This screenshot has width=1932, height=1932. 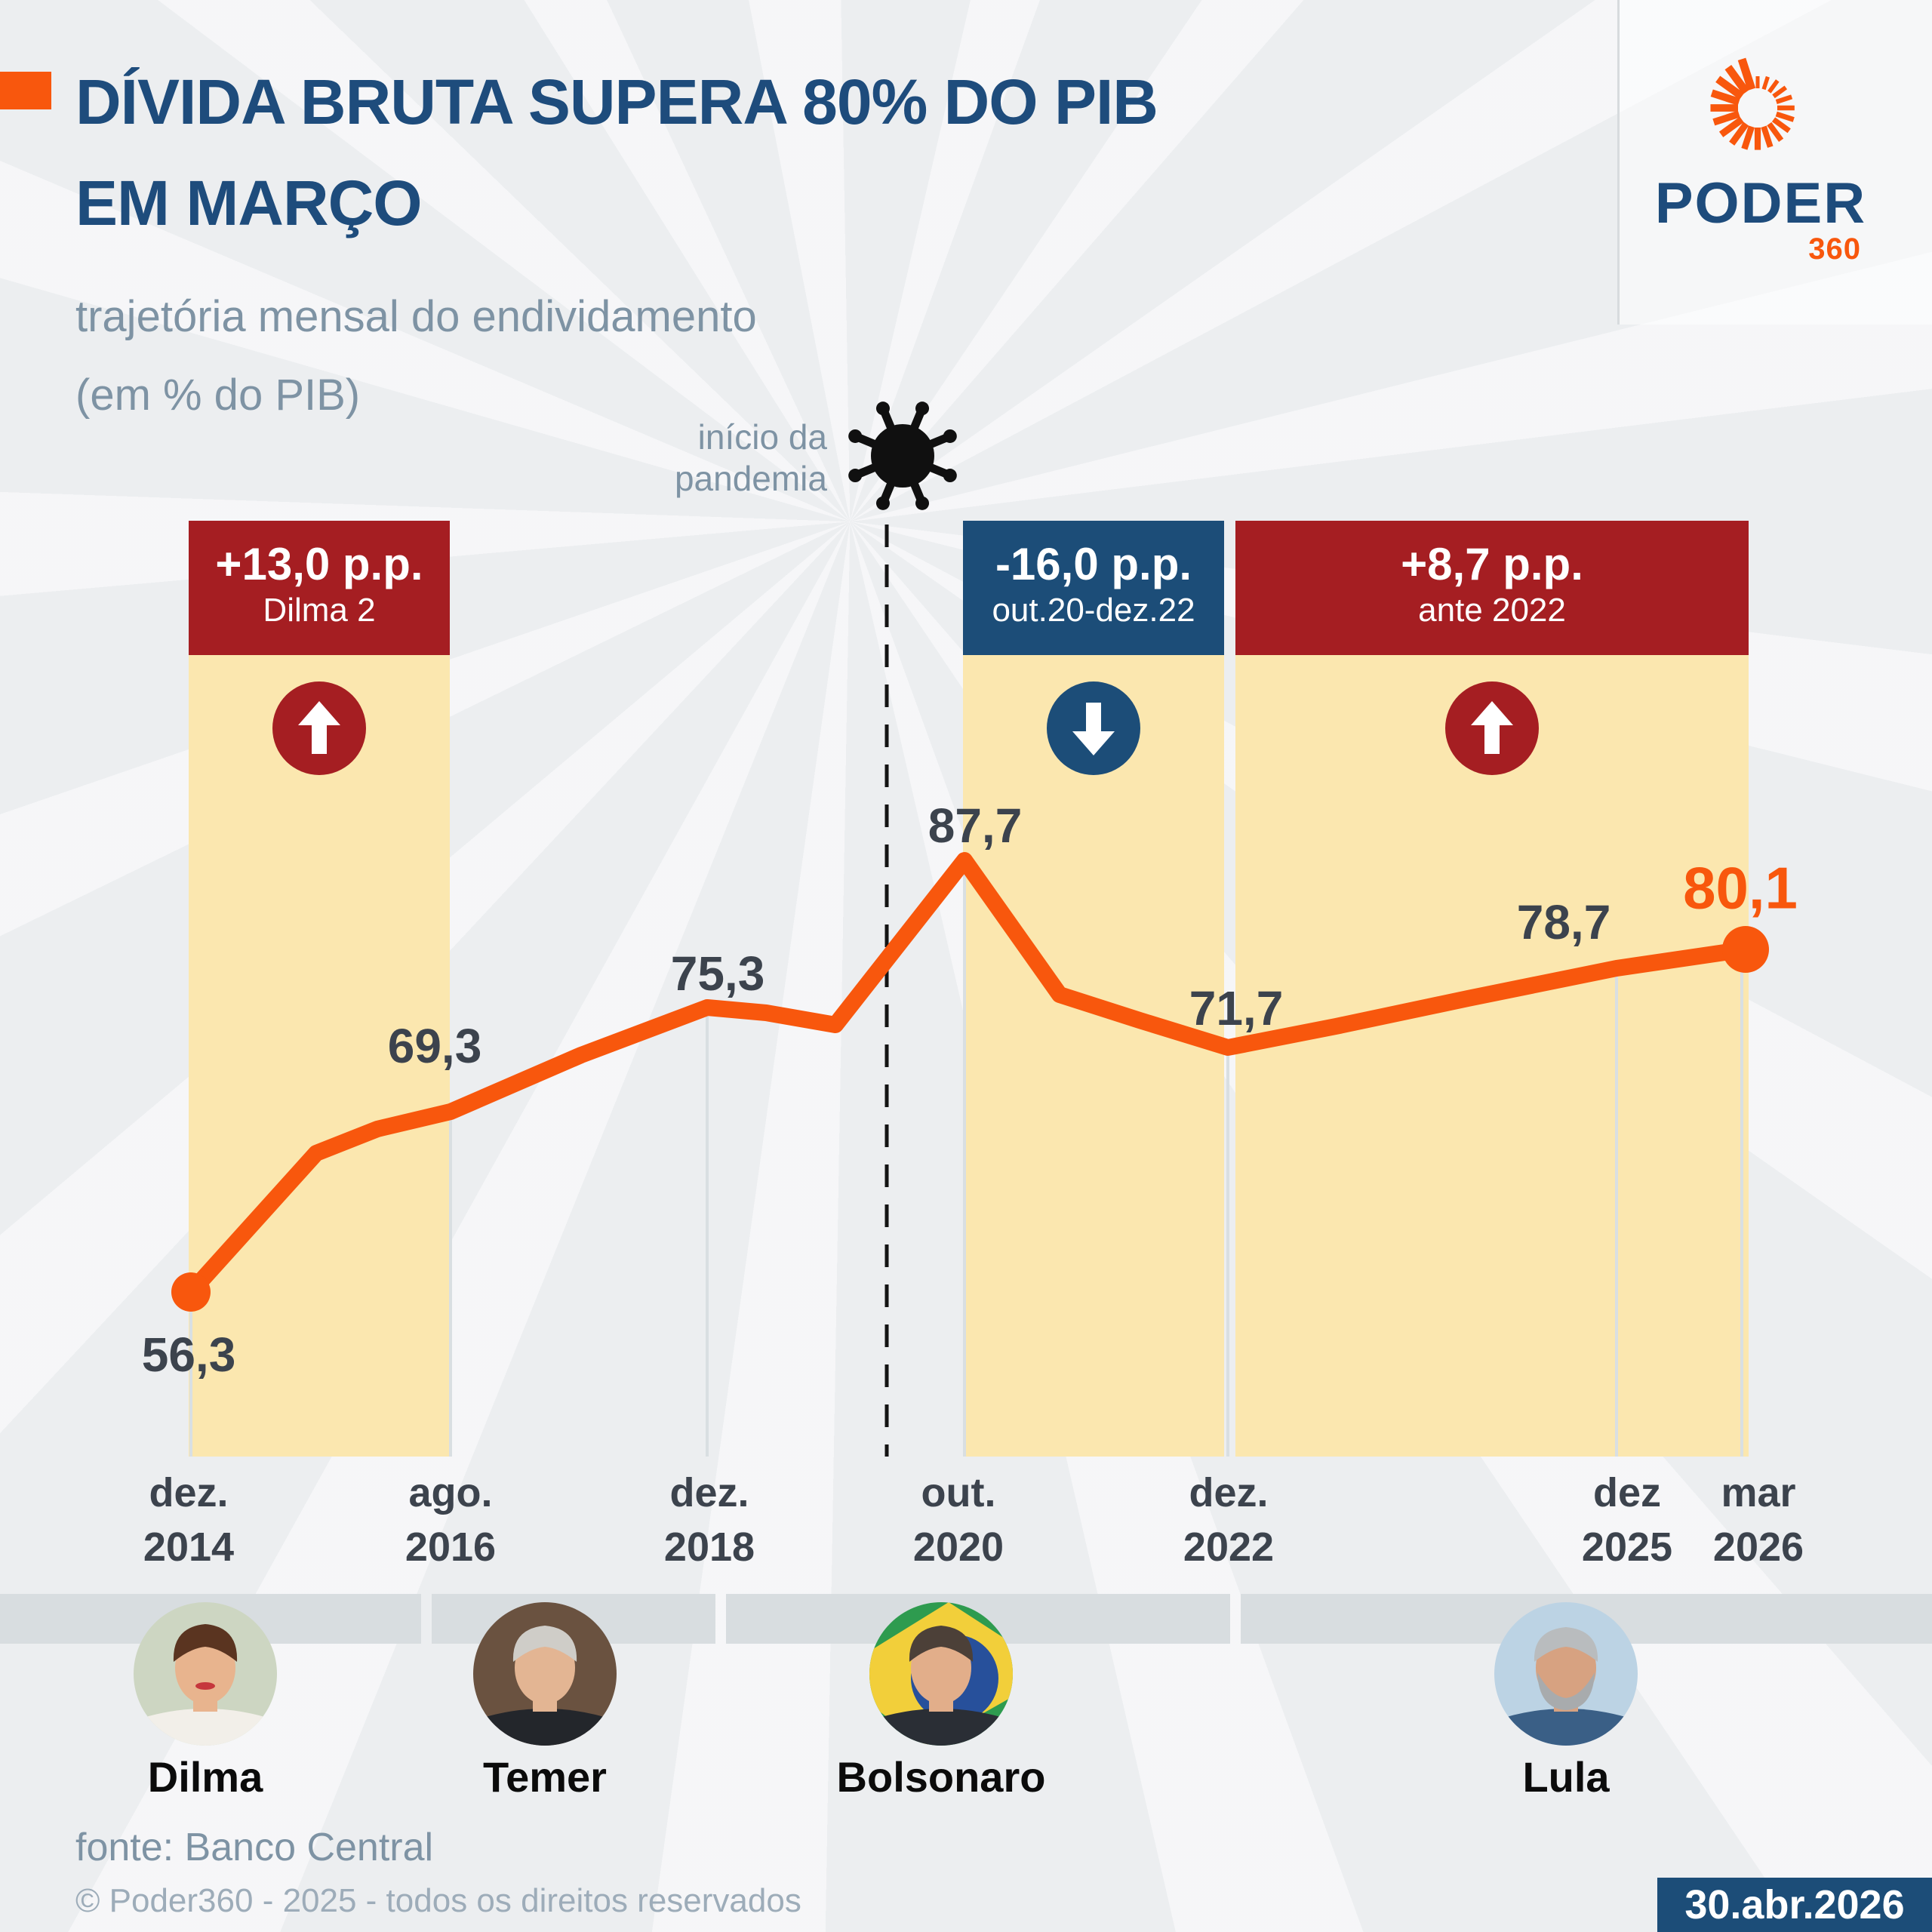 What do you see at coordinates (545, 1777) in the screenshot?
I see `president-name: Temer` at bounding box center [545, 1777].